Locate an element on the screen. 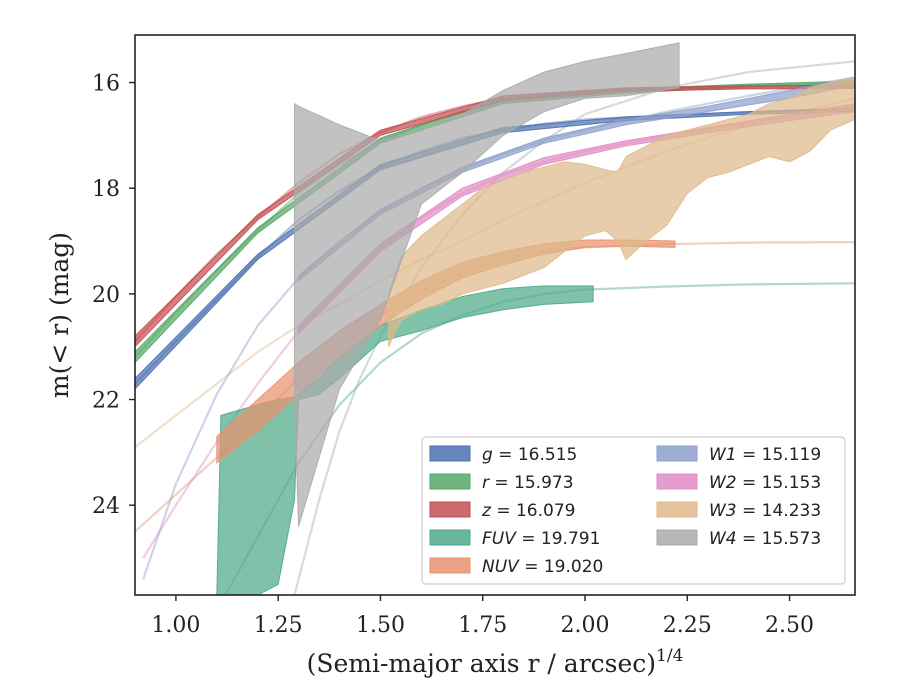 The width and height of the screenshot is (900, 700). legend-item-fuv: FUV = 19.791 is located at coordinates (514, 539).